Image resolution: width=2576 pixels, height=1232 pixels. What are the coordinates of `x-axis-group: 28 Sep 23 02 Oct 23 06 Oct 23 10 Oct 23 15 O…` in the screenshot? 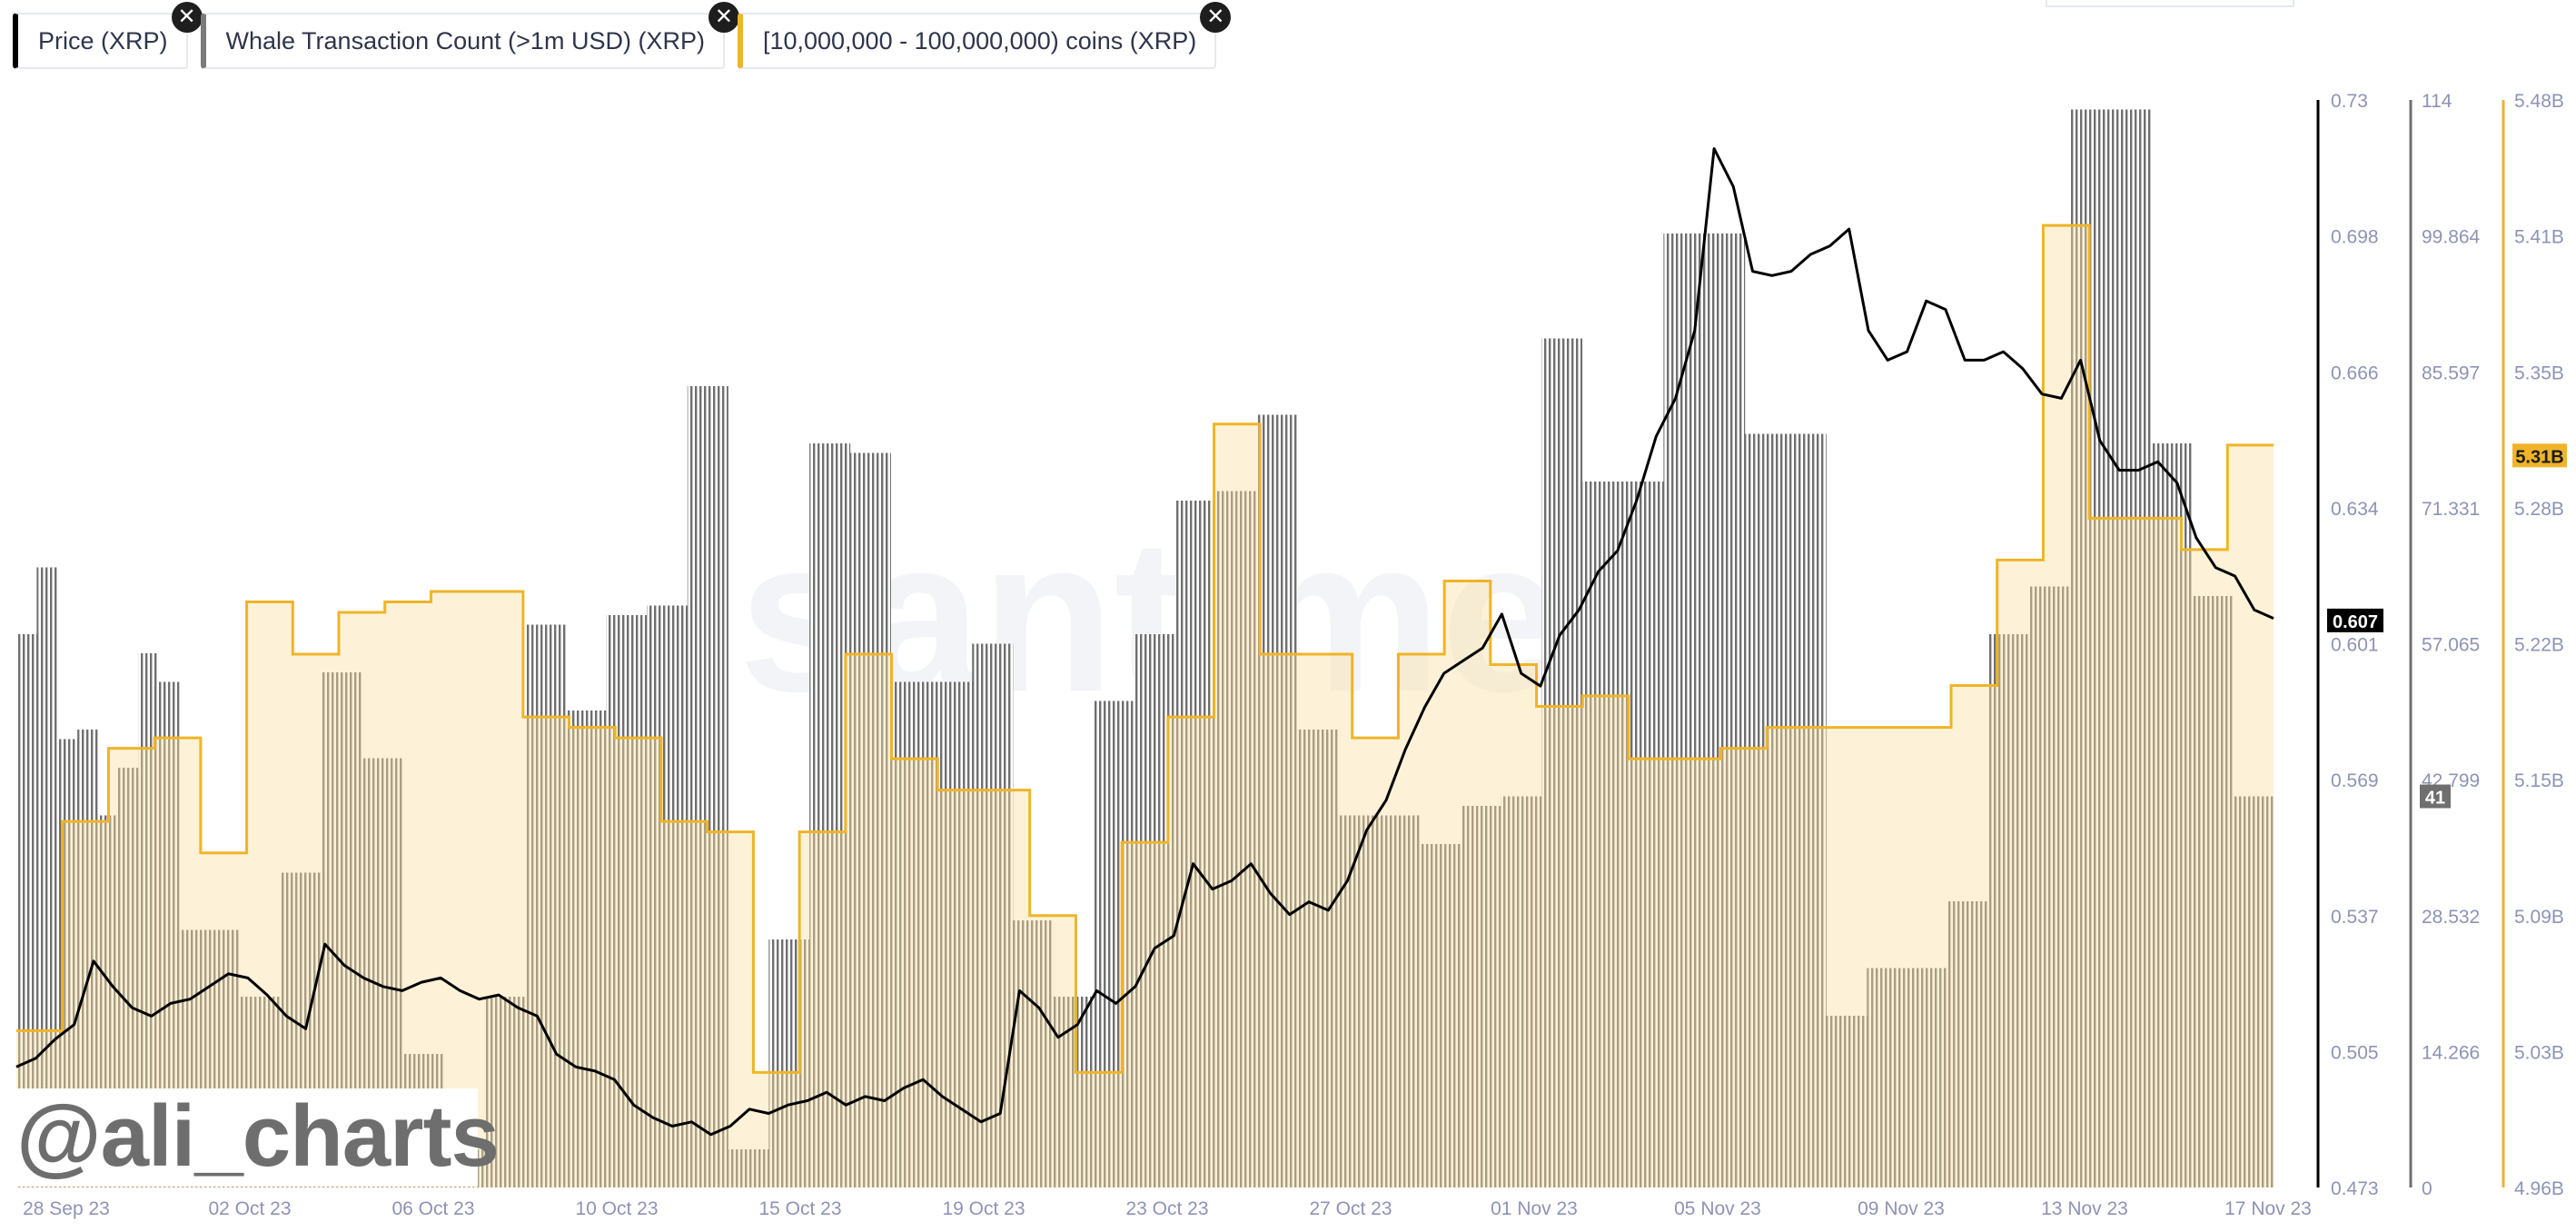 It's located at (1167, 1208).